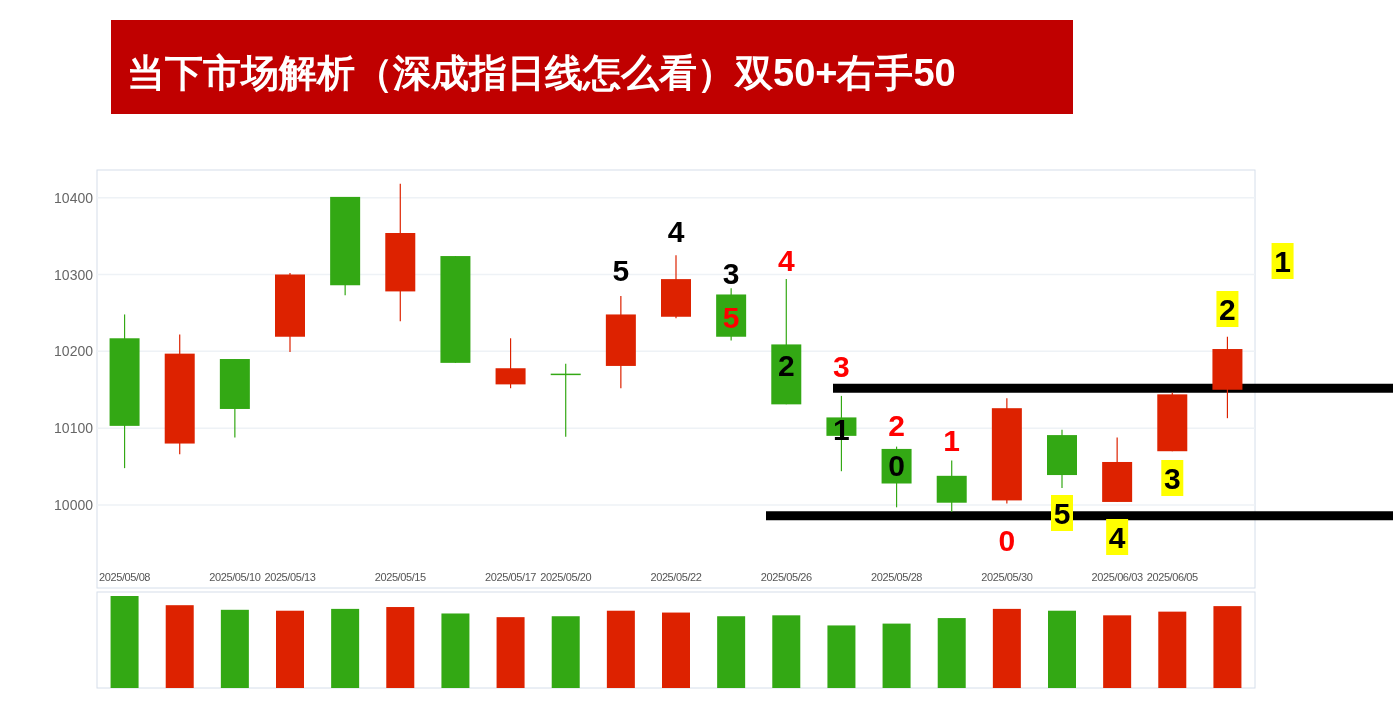  Describe the element at coordinates (74, 505) in the screenshot. I see `y-tick-label: 10000` at that location.